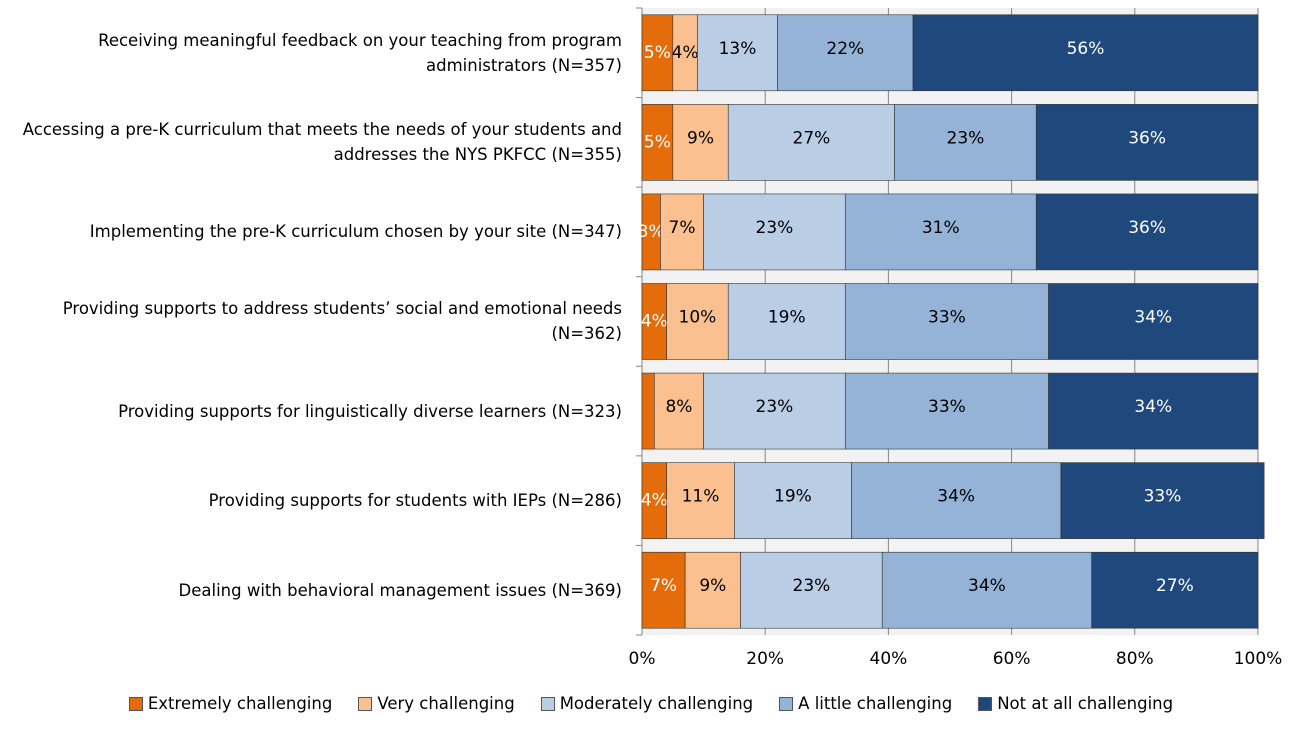 This screenshot has height=748, width=1302. What do you see at coordinates (1135, 659) in the screenshot?
I see `x-tick-label: 80%` at bounding box center [1135, 659].